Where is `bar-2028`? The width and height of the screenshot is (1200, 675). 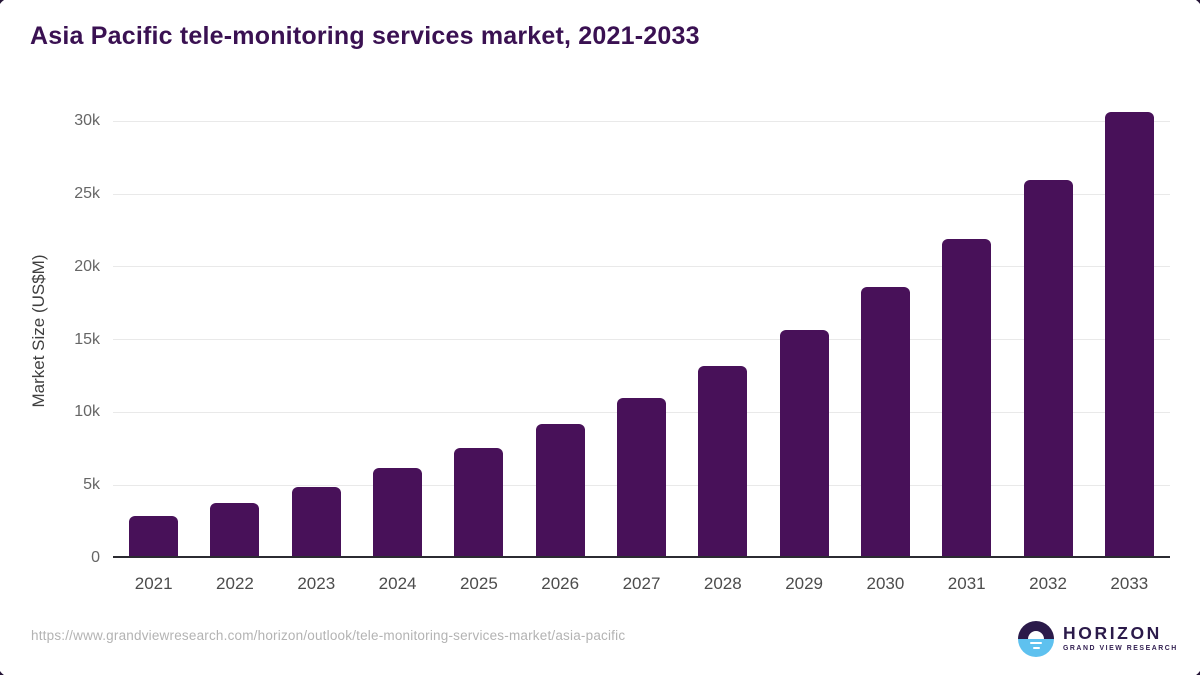
bar-2028 is located at coordinates (723, 461).